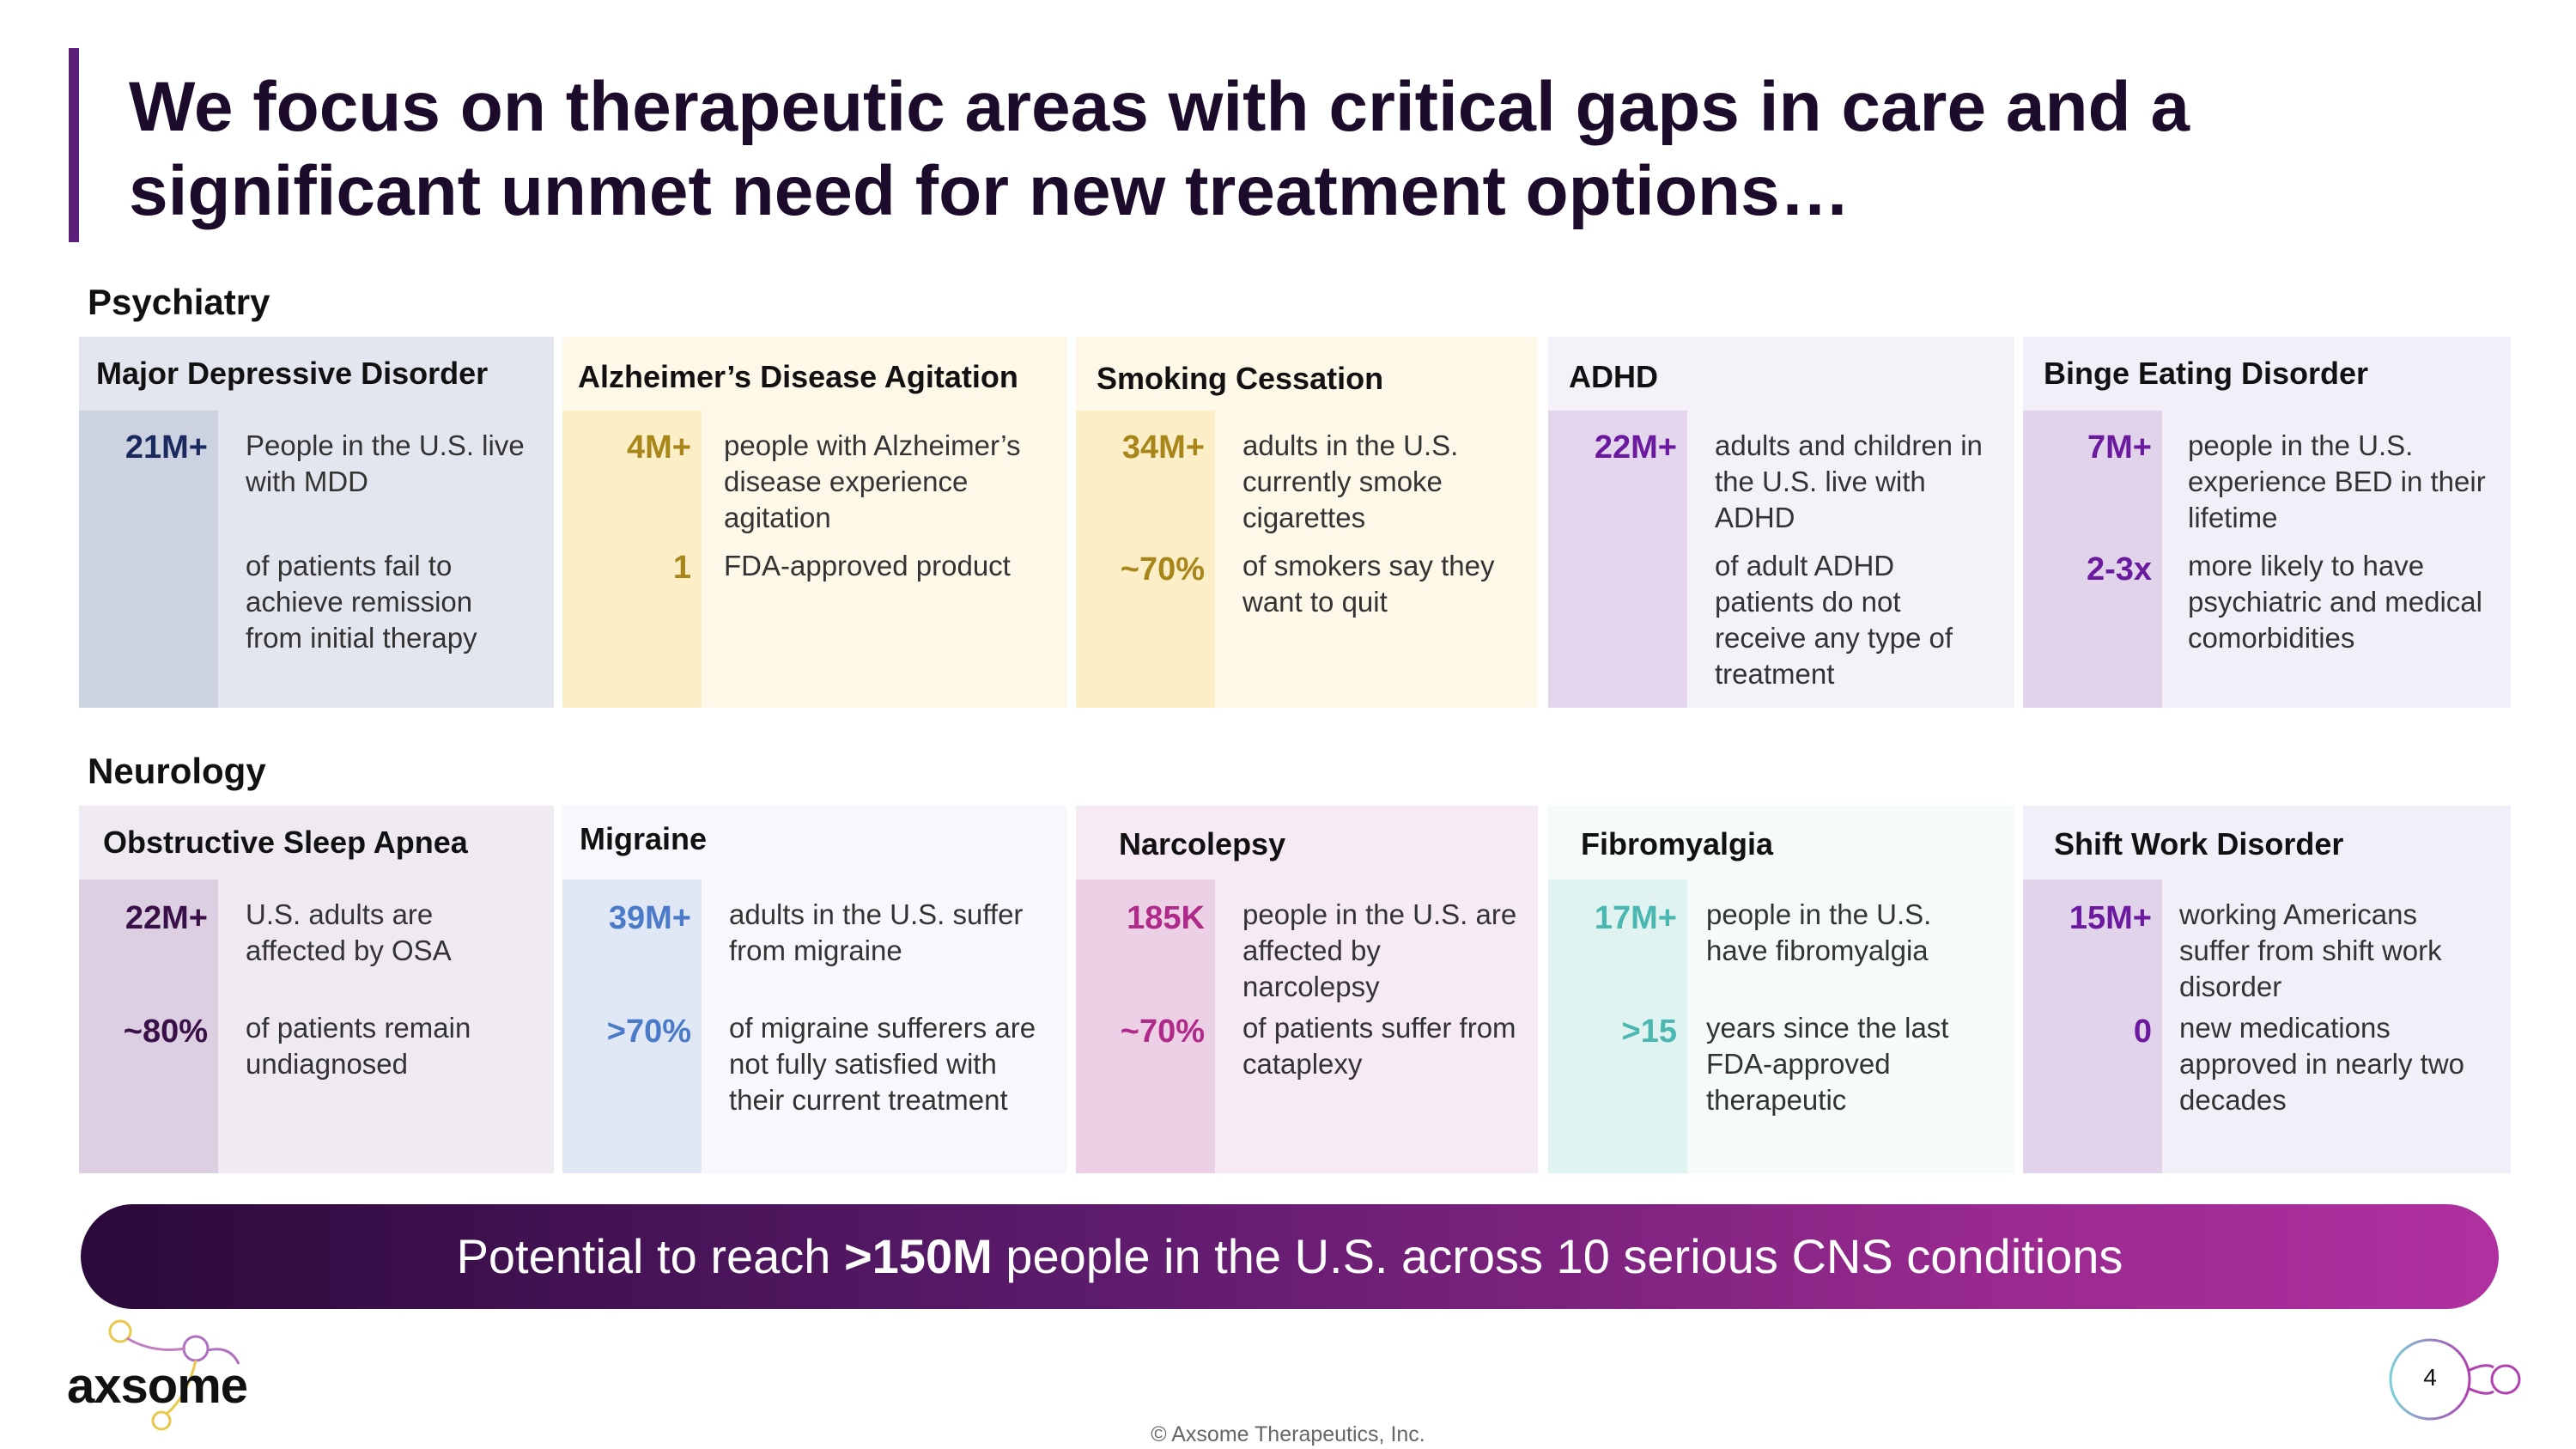 The image size is (2576, 1449). Describe the element at coordinates (285, 842) in the screenshot. I see `card-title: Obstructive Sleep Apnea` at that location.